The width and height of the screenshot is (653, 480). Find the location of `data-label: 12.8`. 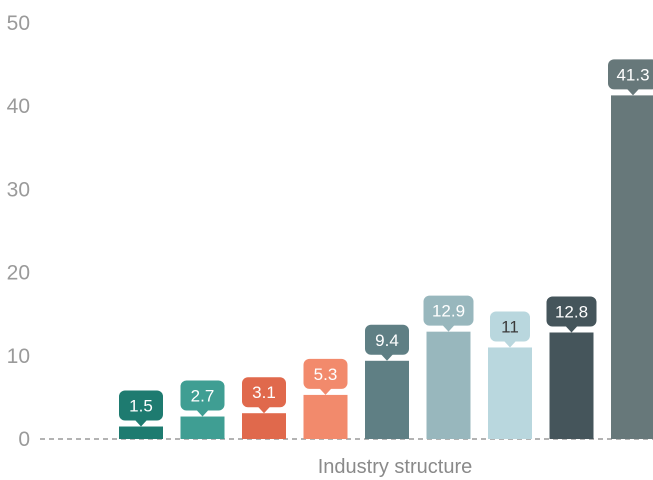

data-label: 12.8 is located at coordinates (571, 314).